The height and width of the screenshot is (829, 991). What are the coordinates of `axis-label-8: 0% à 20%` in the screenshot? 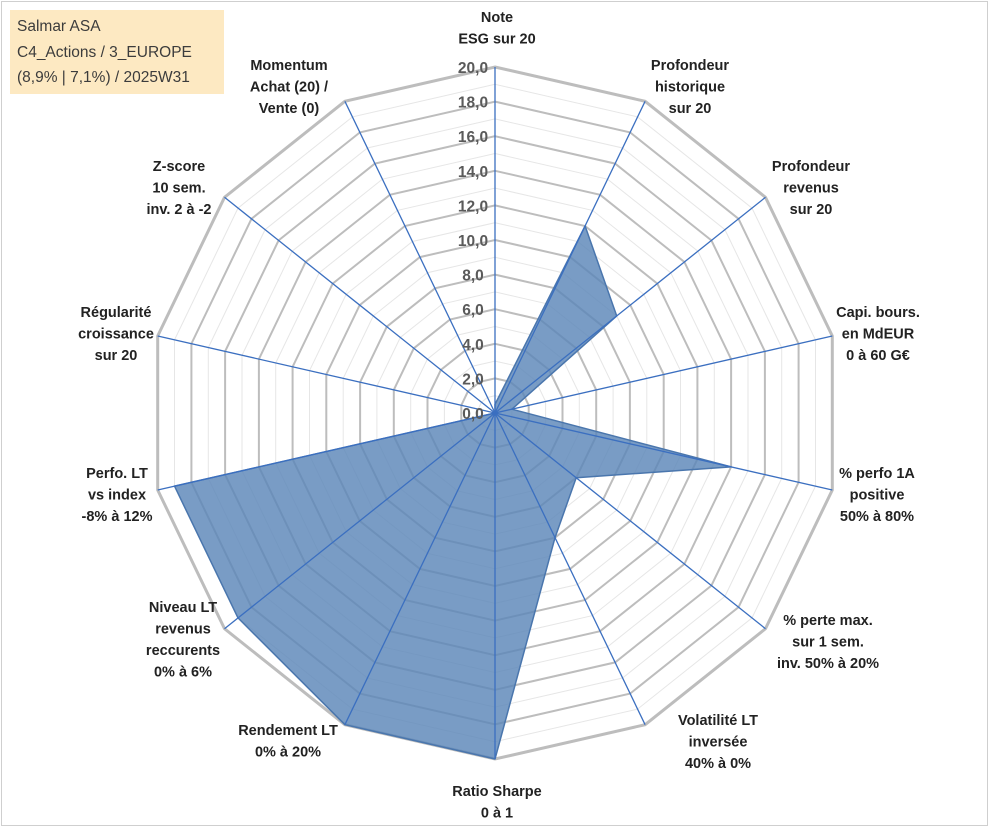 It's located at (288, 753).